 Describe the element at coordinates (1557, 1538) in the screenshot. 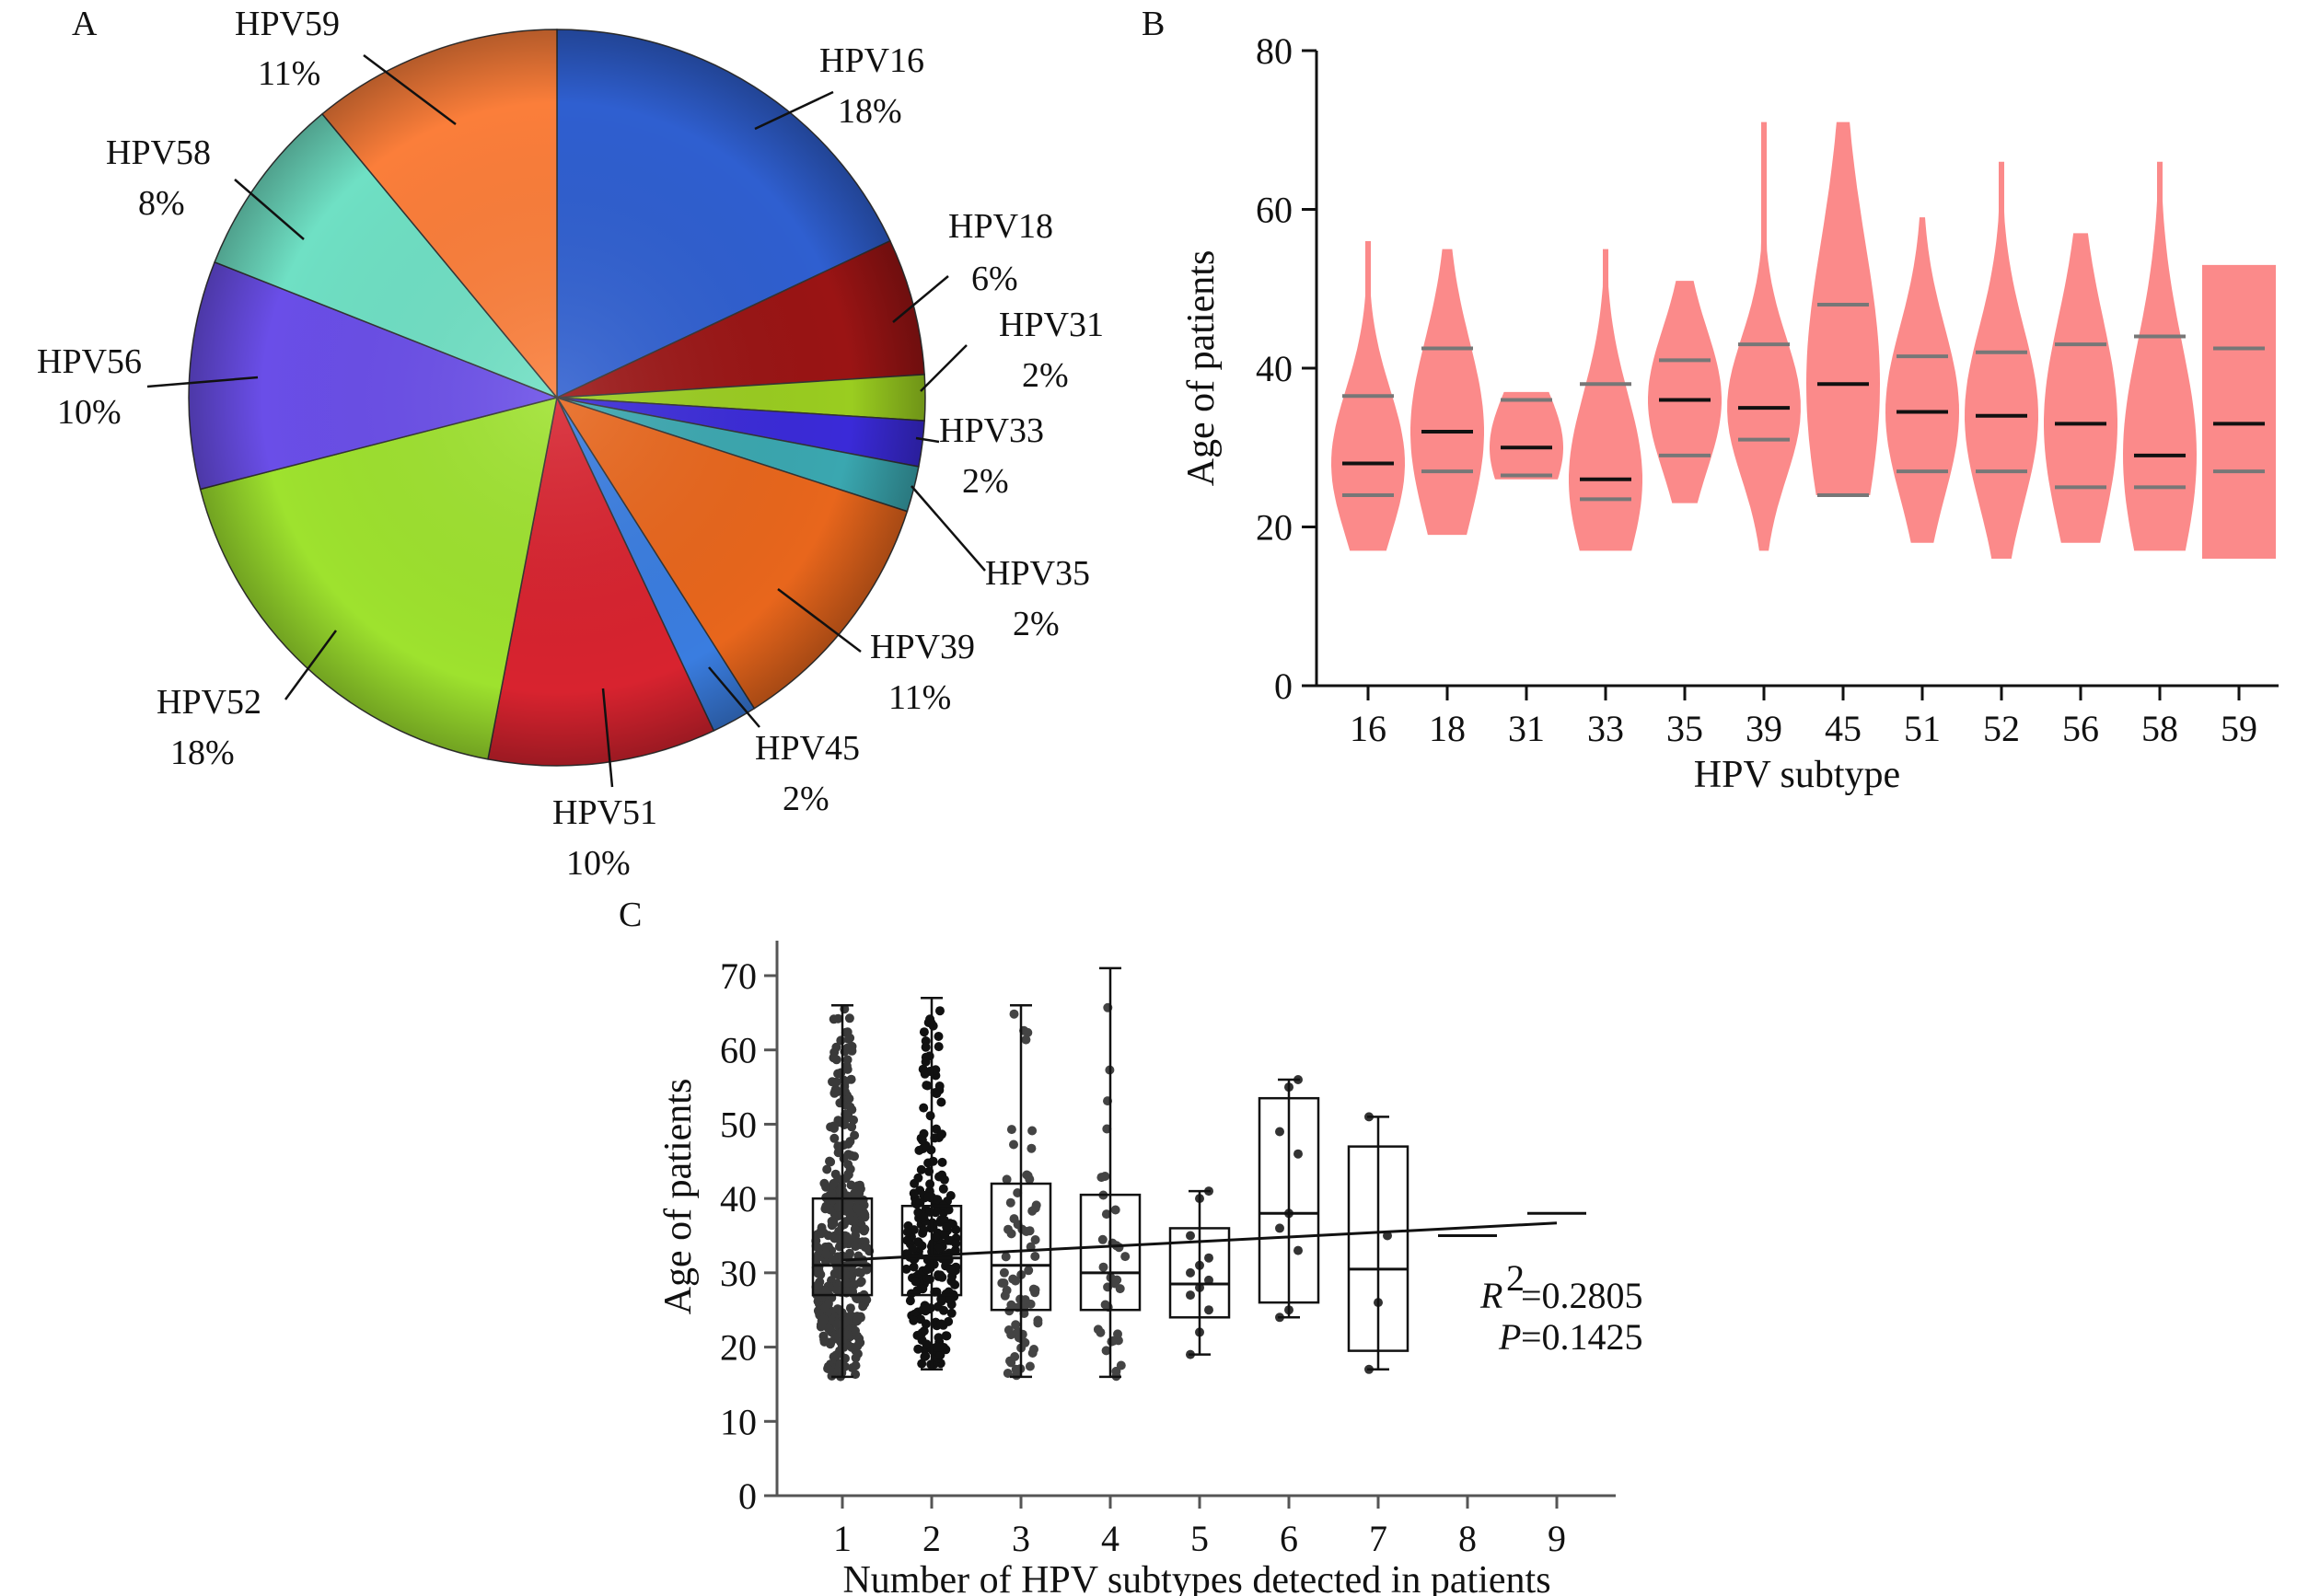

I see `x-tick-label: 9` at that location.